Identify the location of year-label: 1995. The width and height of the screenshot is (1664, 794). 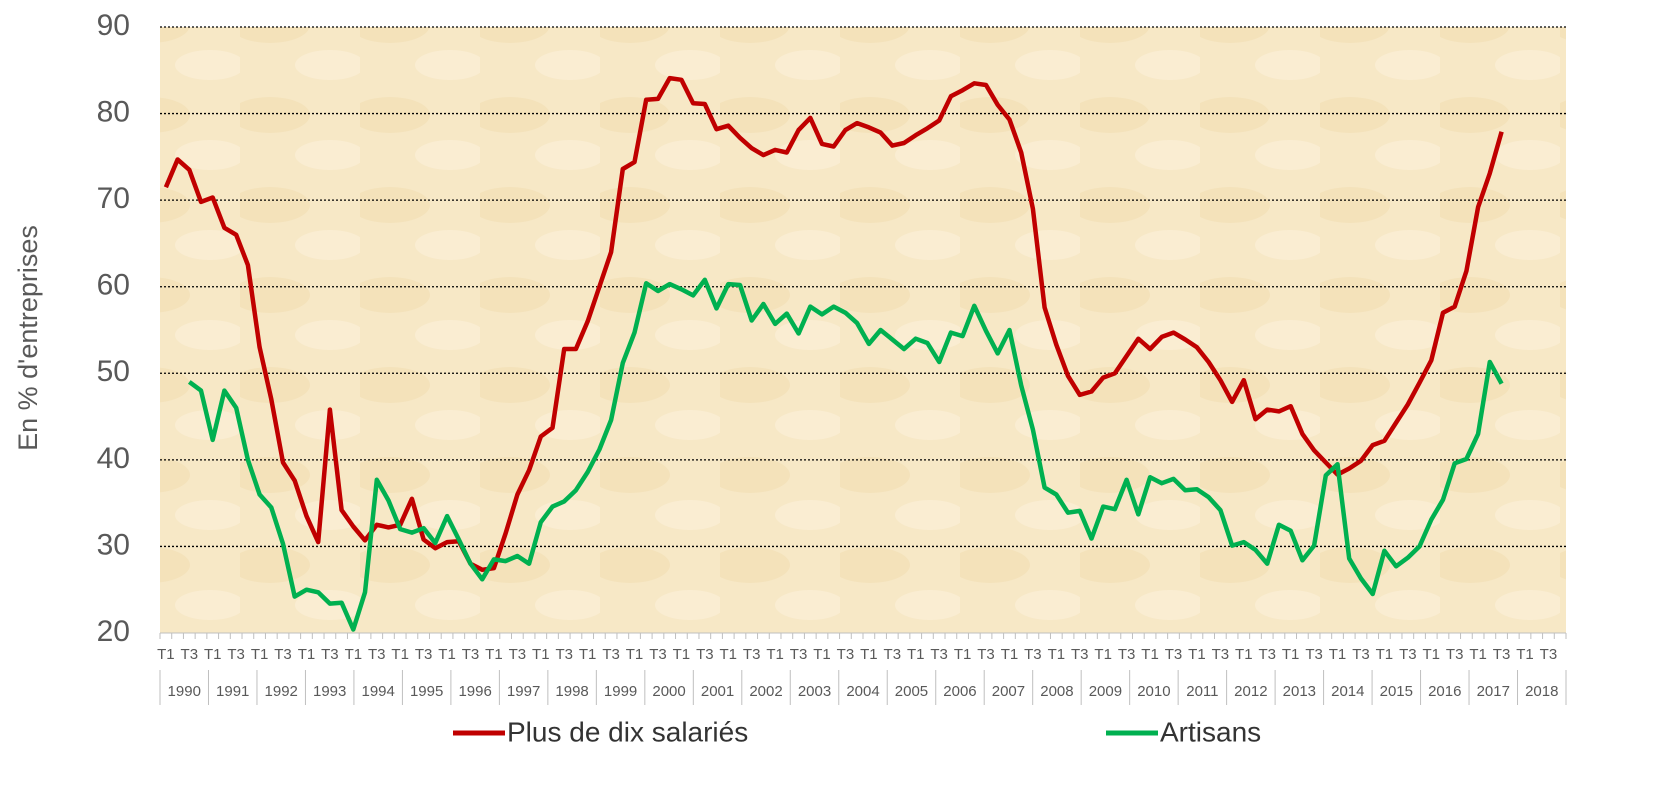
(426, 691).